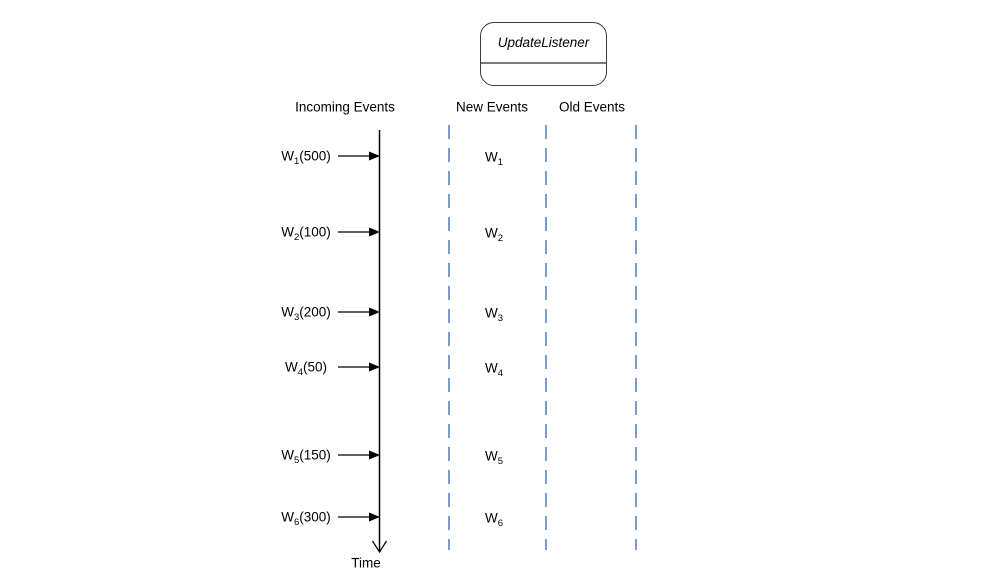  What do you see at coordinates (592, 107) in the screenshot?
I see `column-header-old-events: Old Events` at bounding box center [592, 107].